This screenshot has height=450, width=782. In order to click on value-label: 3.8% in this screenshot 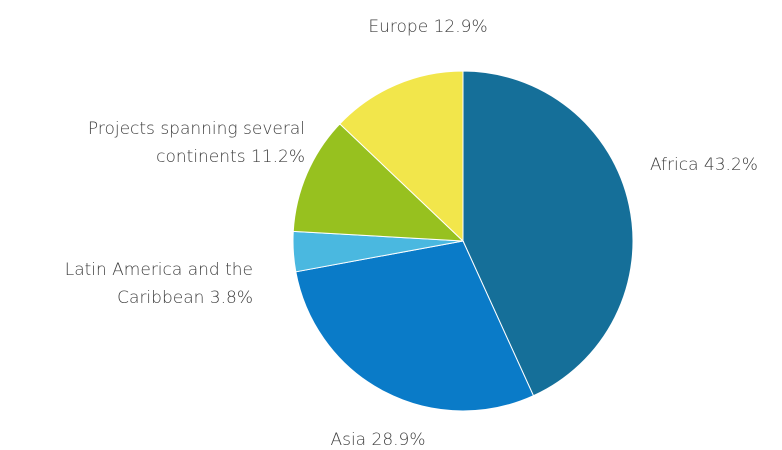, I will do `click(231, 298)`.